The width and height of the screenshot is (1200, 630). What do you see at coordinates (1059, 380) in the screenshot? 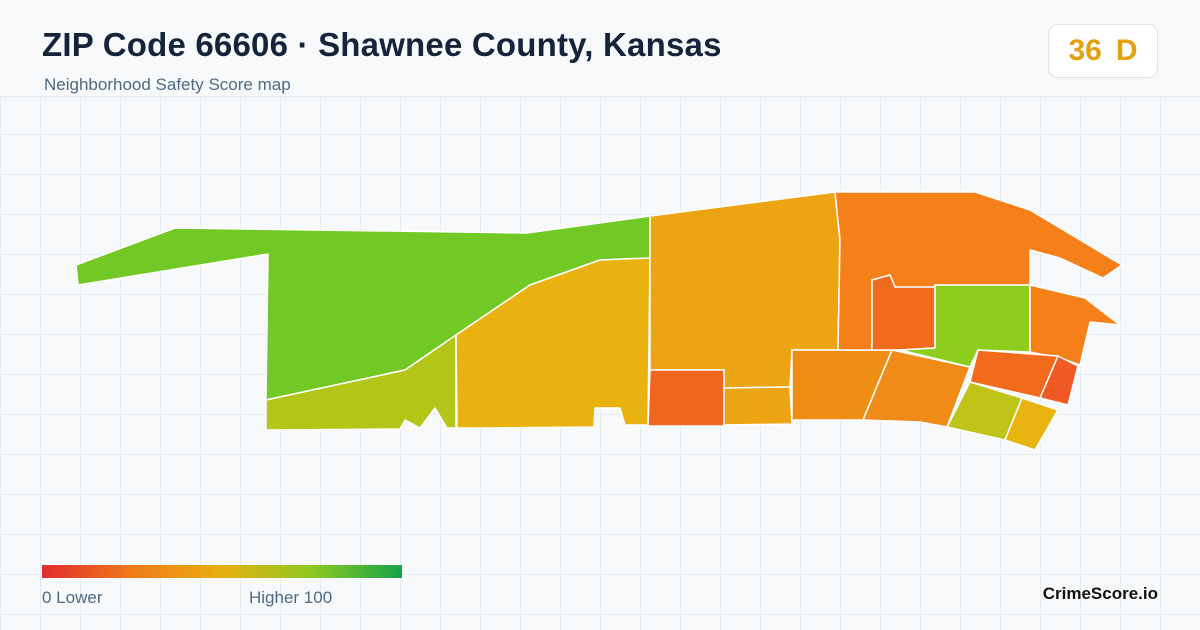
I see `east-sliver-region` at bounding box center [1059, 380].